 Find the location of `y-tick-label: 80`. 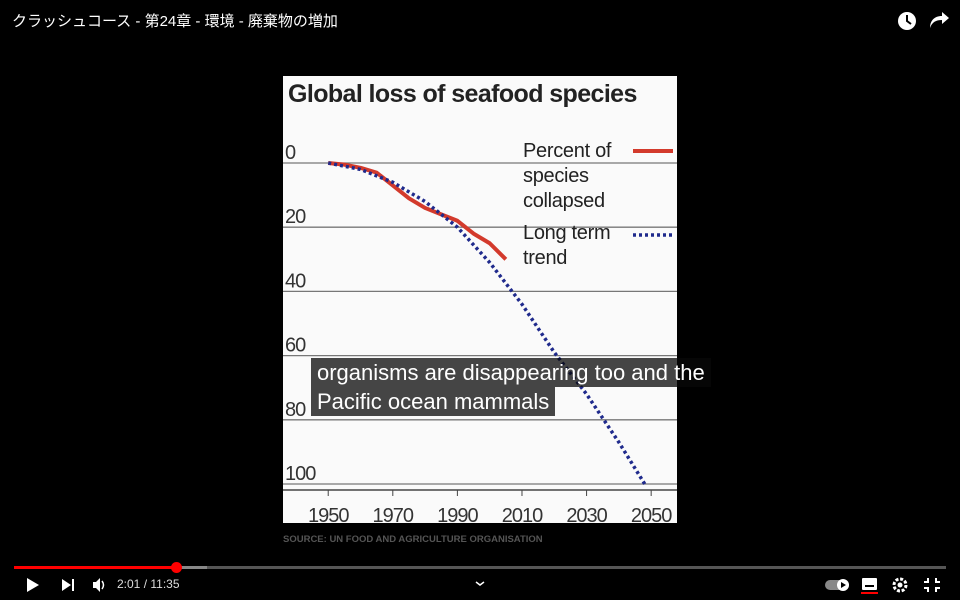

y-tick-label: 80 is located at coordinates (295, 410).